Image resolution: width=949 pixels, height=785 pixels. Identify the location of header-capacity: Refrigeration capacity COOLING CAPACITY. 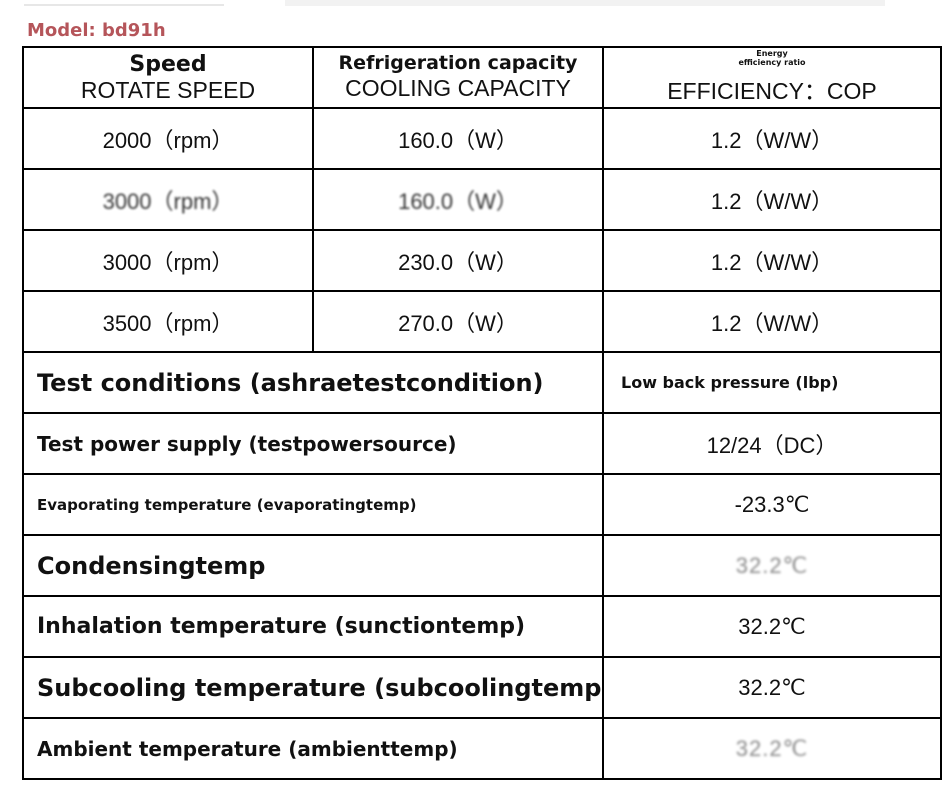
(459, 77).